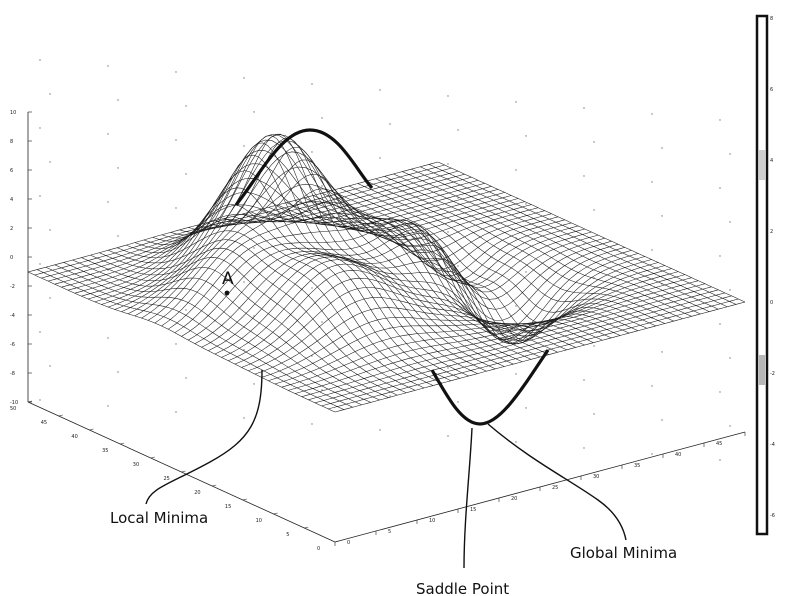 This screenshot has width=800, height=596. I want to click on x-tick-label: 0, so click(348, 543).